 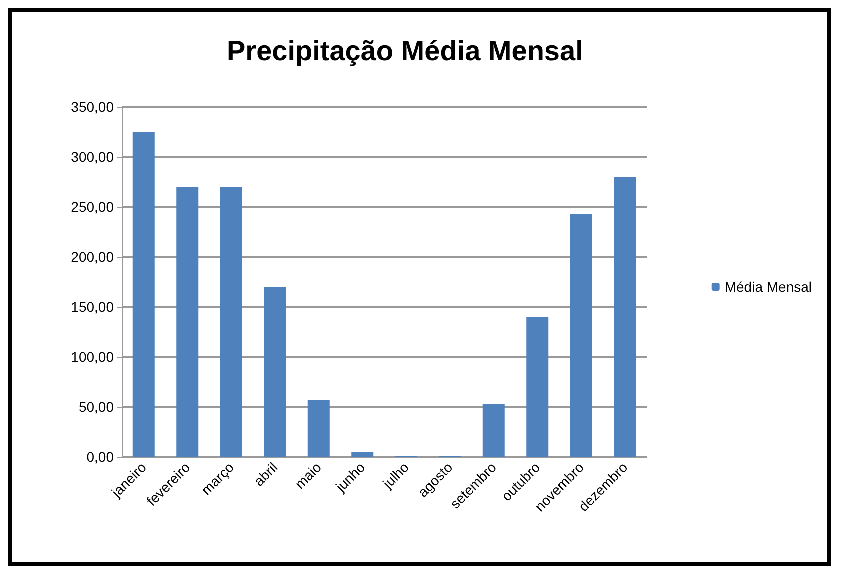 What do you see at coordinates (405, 51) in the screenshot?
I see `chart-title: Precipitação Média Mensal` at bounding box center [405, 51].